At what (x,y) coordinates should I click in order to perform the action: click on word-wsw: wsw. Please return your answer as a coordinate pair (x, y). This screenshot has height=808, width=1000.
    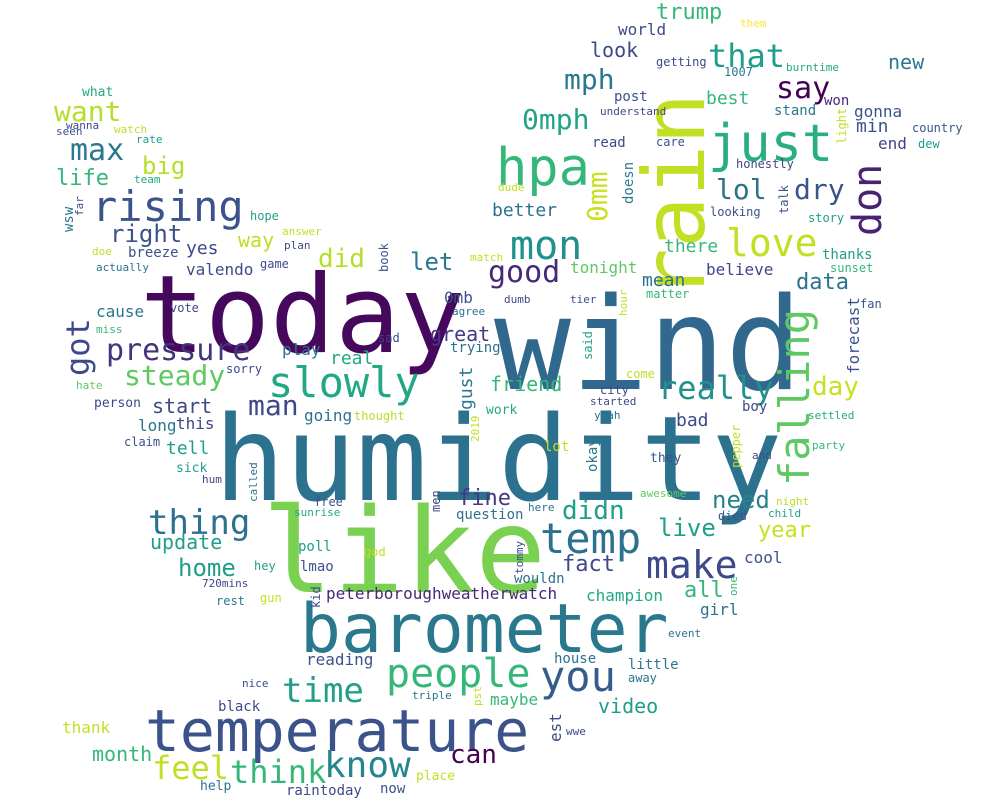
    Looking at the image, I should click on (69, 219).